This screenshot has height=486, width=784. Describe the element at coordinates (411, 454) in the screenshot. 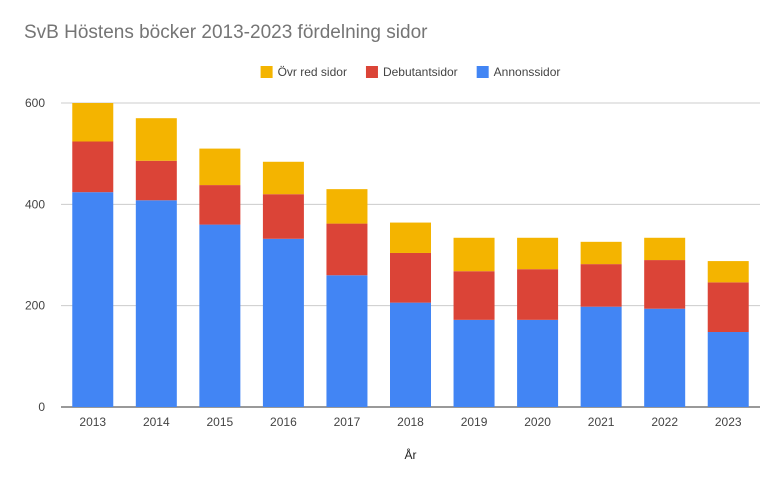

I see `x-axis-title: År` at that location.